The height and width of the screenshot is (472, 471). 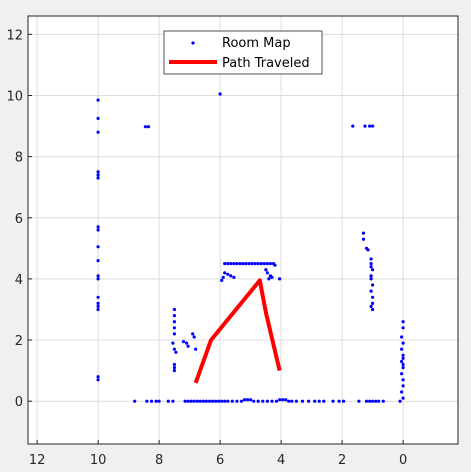 I want to click on y-tick-label: 0, so click(x=19, y=402).